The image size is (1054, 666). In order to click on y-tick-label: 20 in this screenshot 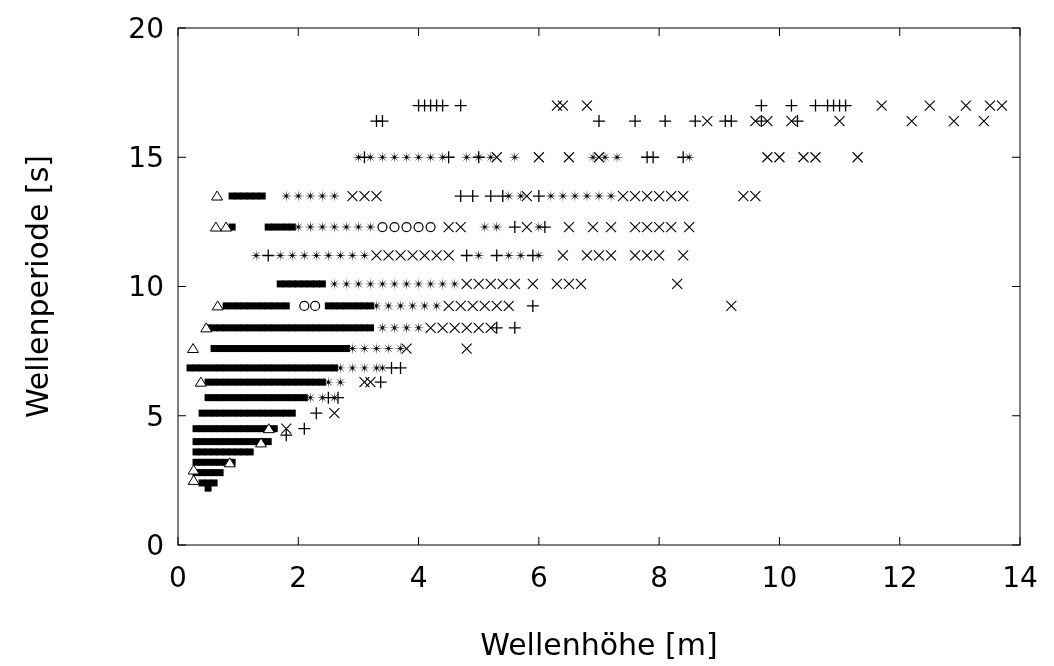, I will do `click(146, 28)`.